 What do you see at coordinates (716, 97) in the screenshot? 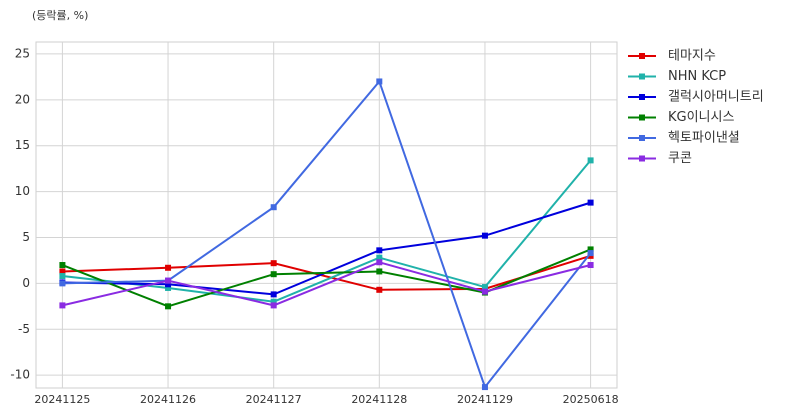
I see `legend-label: 갤럭시아머니트리` at bounding box center [716, 97].